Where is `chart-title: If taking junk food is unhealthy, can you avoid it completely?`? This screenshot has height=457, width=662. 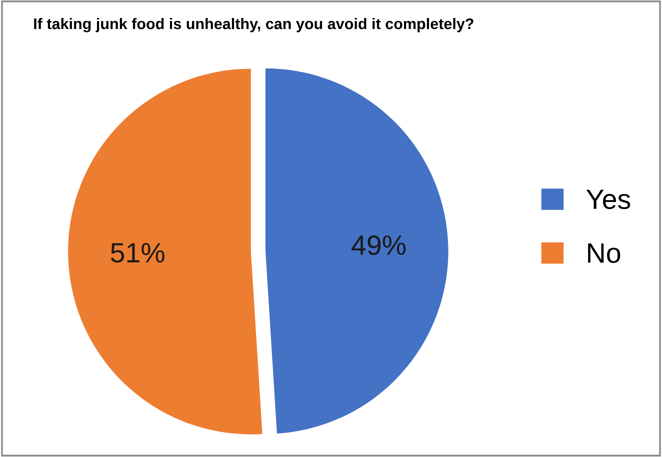 chart-title: If taking junk food is unhealthy, can you avoid it completely? is located at coordinates (254, 25).